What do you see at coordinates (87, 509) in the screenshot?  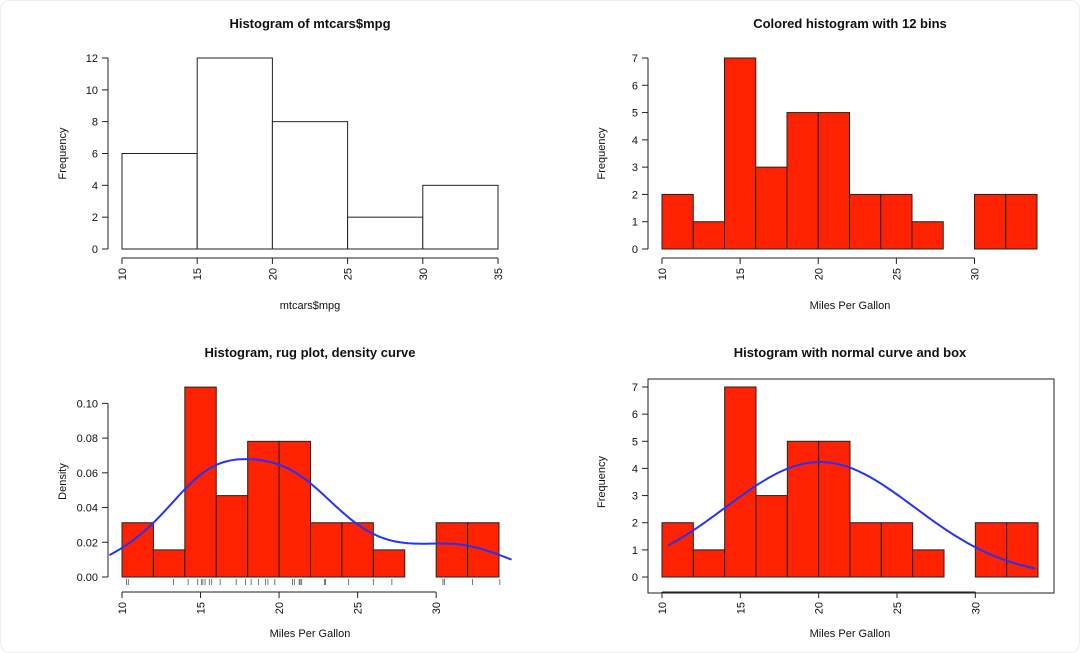 I see `y-tick-label: 0.04` at bounding box center [87, 509].